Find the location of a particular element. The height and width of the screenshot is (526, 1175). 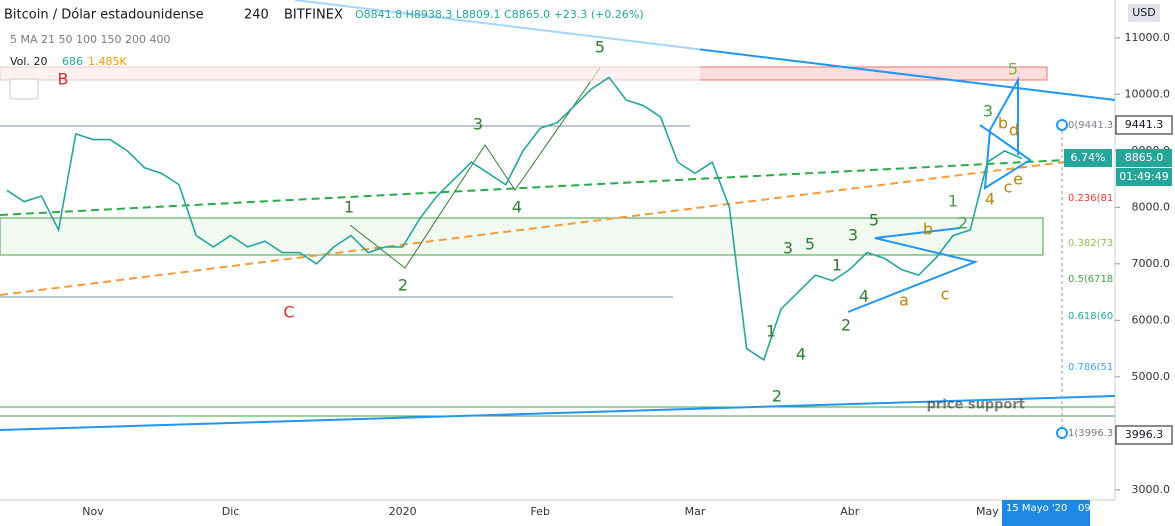

wave-label: d is located at coordinates (1014, 130).